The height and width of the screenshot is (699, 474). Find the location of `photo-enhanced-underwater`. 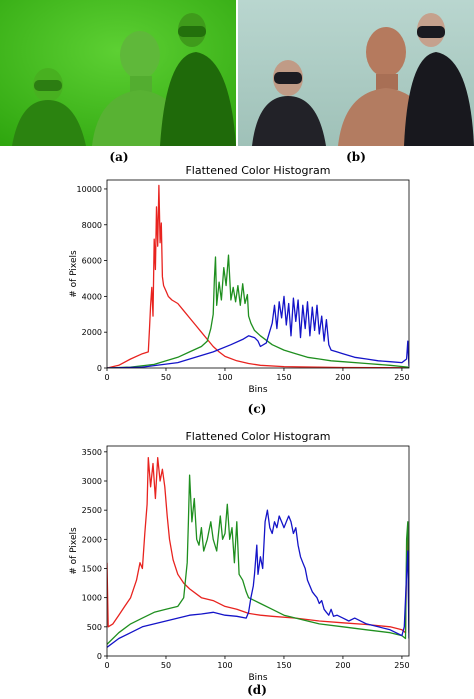

photo-enhanced-underwater is located at coordinates (356, 73).